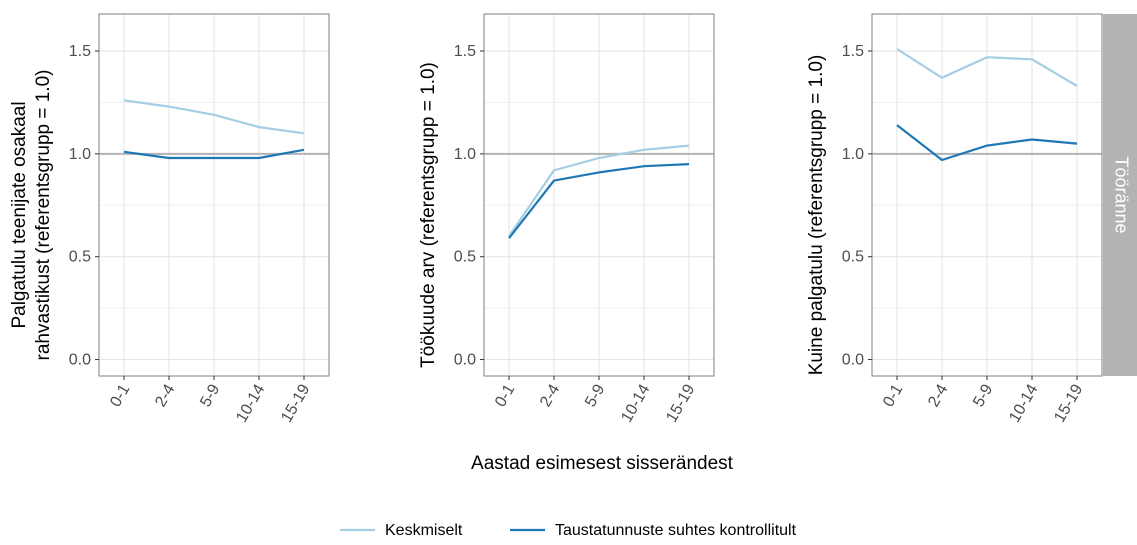  What do you see at coordinates (424, 530) in the screenshot?
I see `legend-label-keskmiselt: Keskmiselt` at bounding box center [424, 530].